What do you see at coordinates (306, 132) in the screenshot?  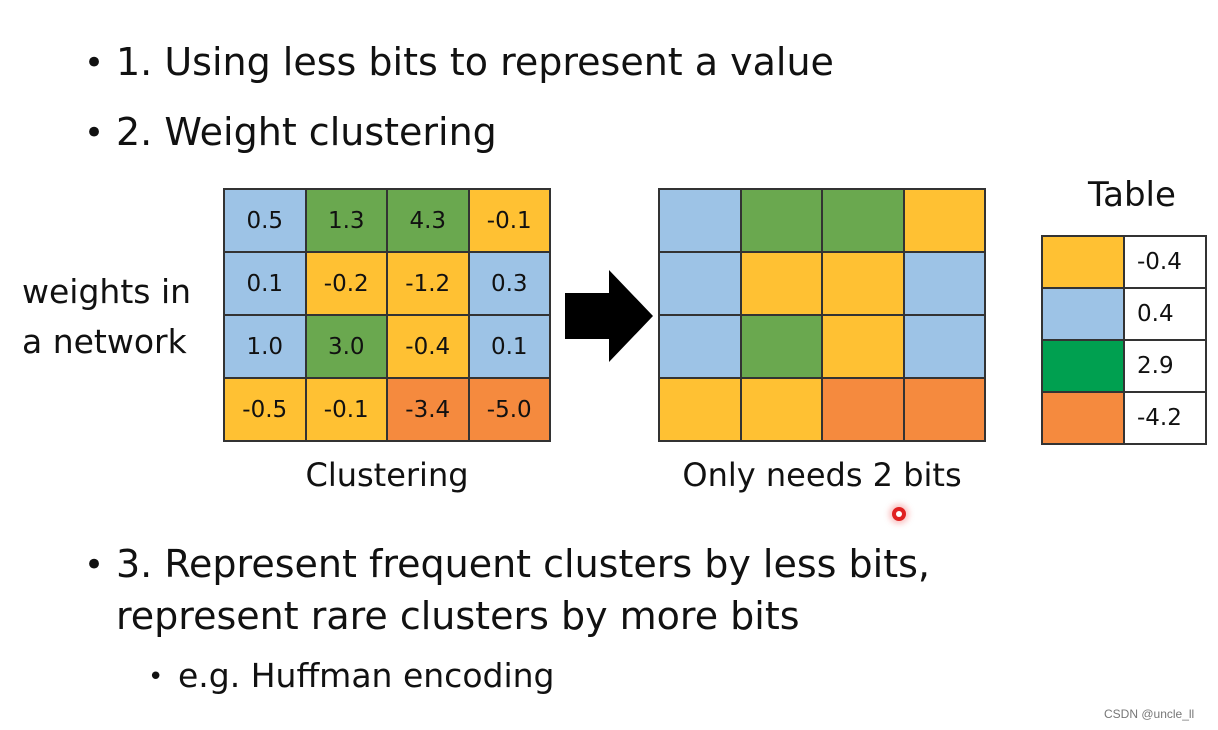 I see `bullet-2-text: 2. Weight clustering` at bounding box center [306, 132].